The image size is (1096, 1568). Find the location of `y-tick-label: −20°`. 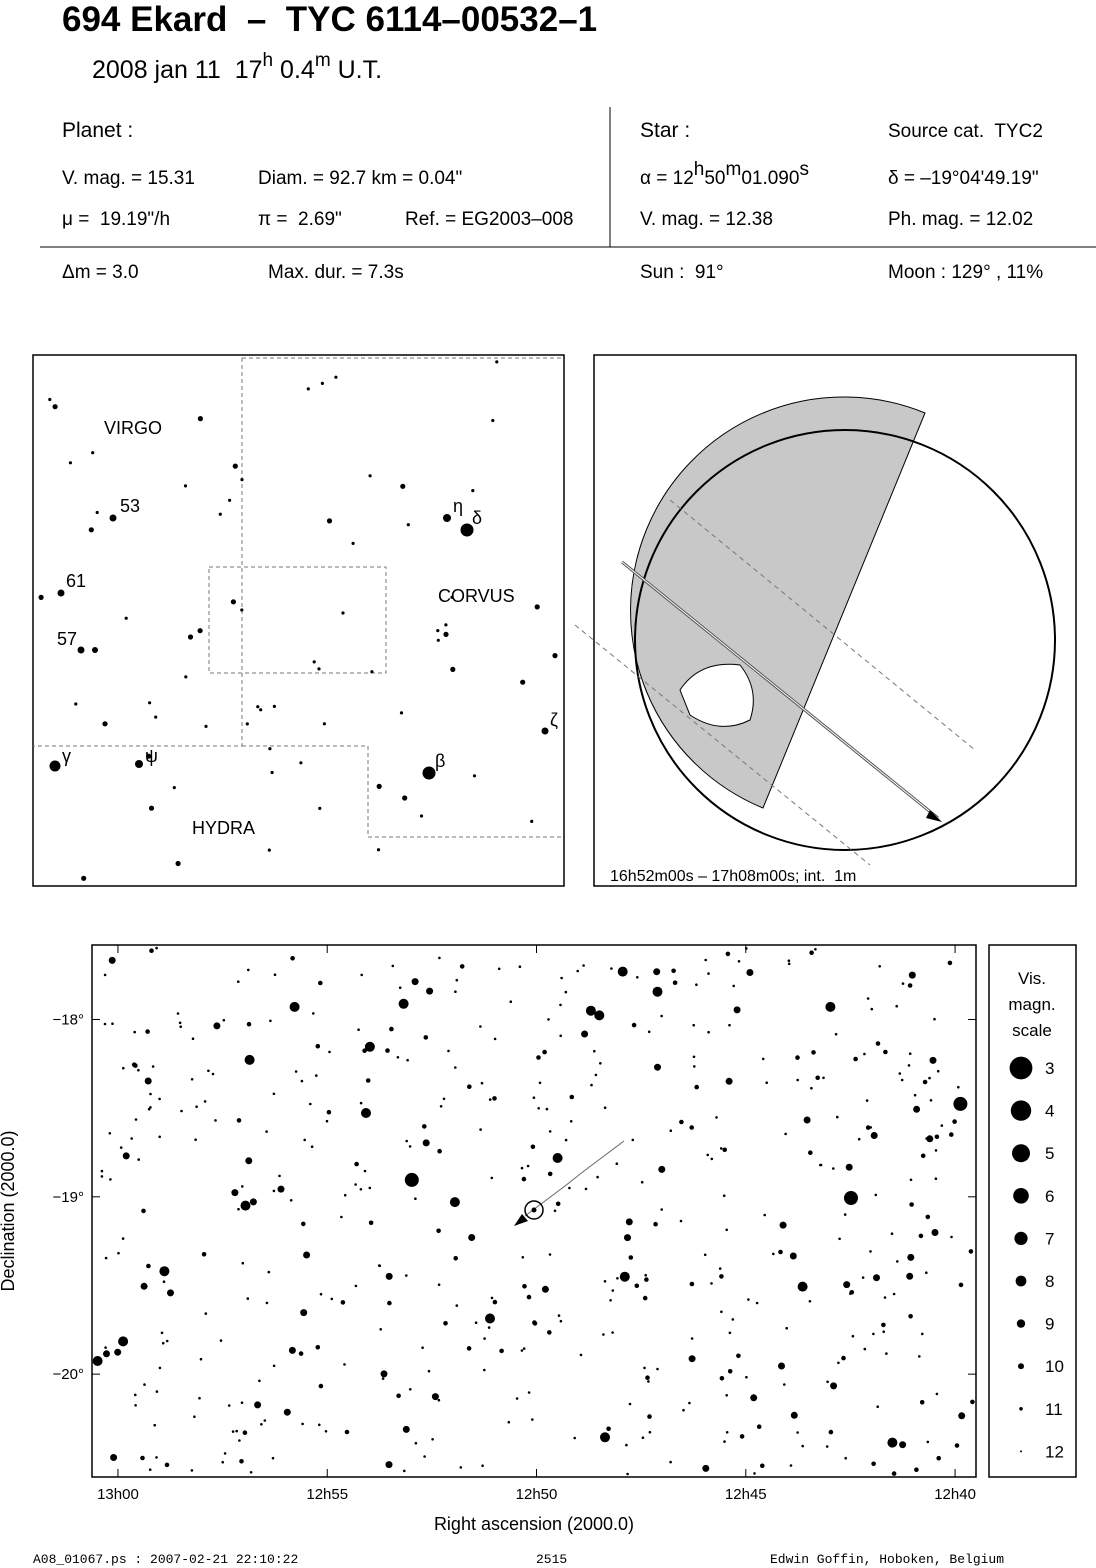

y-tick-label: −20° is located at coordinates (68, 1374).